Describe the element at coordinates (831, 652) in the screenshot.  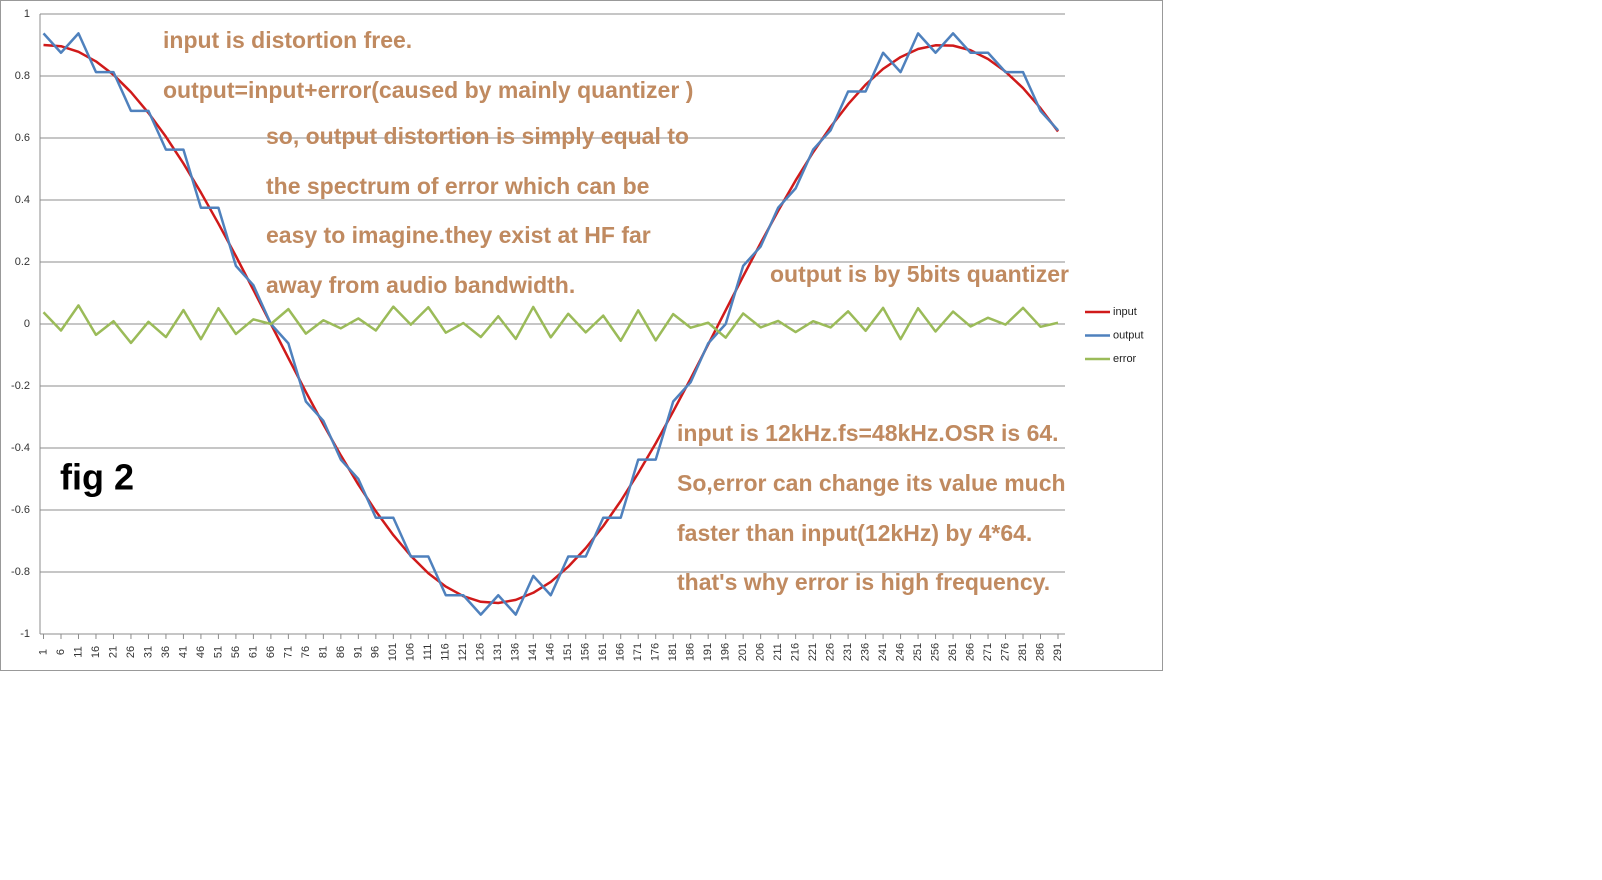
I see `x-tick-label: 226` at that location.